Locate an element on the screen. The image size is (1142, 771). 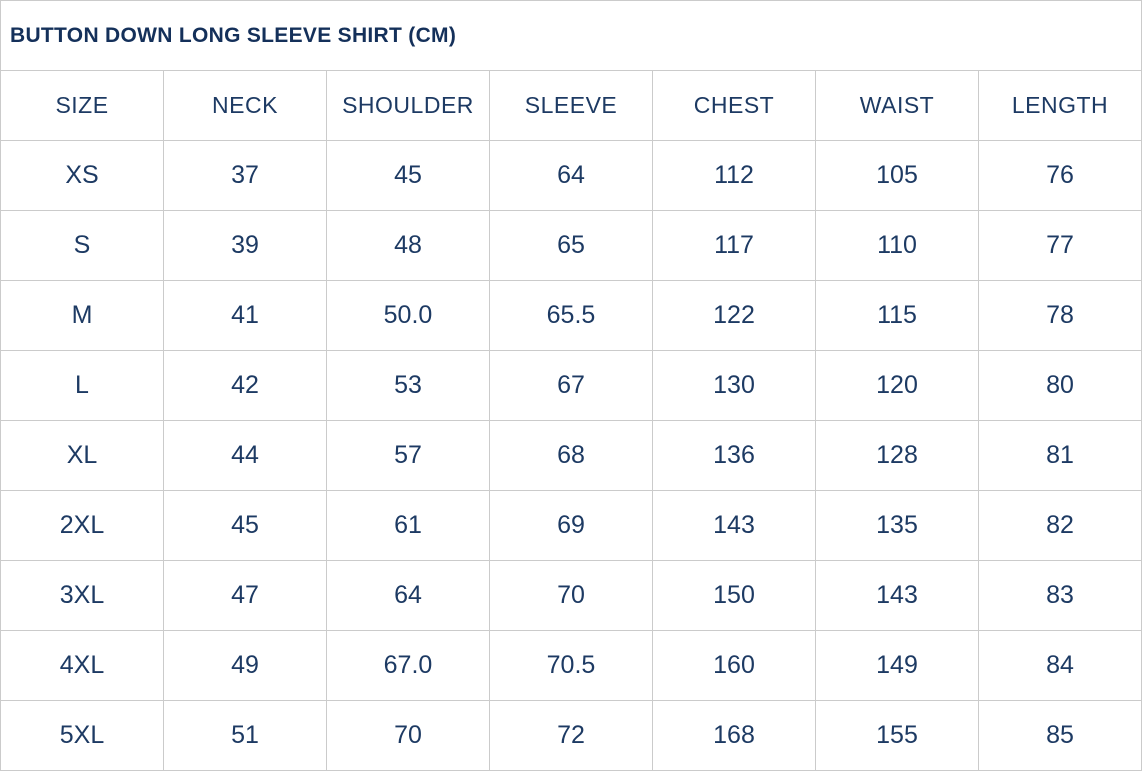
table-cell: 122 is located at coordinates (734, 315).